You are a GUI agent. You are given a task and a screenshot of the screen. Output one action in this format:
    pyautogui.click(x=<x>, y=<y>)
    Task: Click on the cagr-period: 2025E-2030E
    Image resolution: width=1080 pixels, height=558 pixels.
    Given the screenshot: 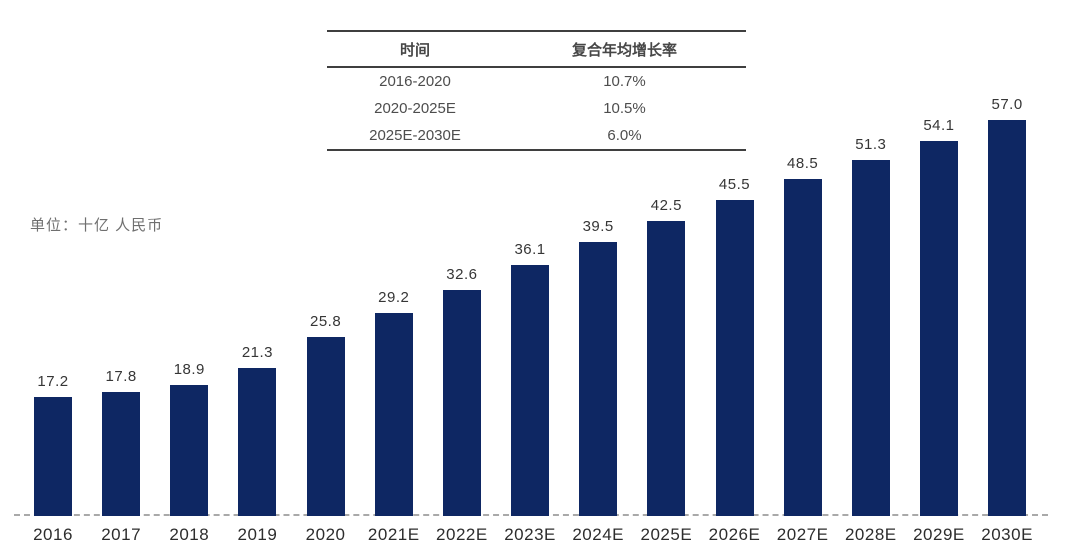 What is the action you would take?
    pyautogui.click(x=415, y=135)
    